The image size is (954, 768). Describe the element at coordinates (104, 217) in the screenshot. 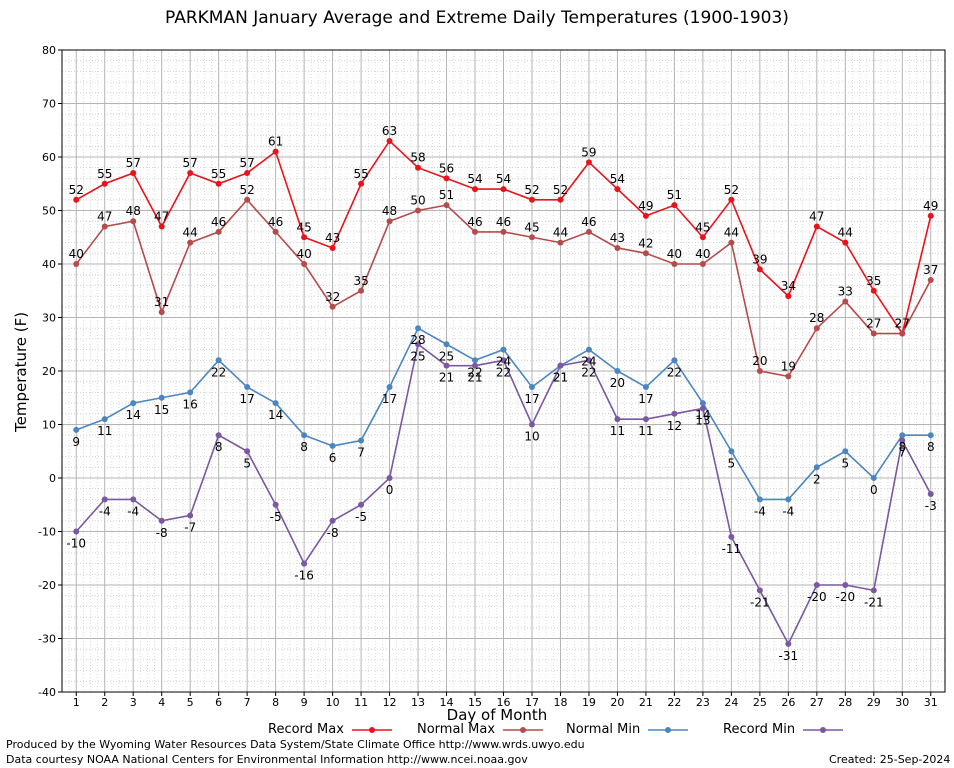

I see `data-label: 47` at that location.